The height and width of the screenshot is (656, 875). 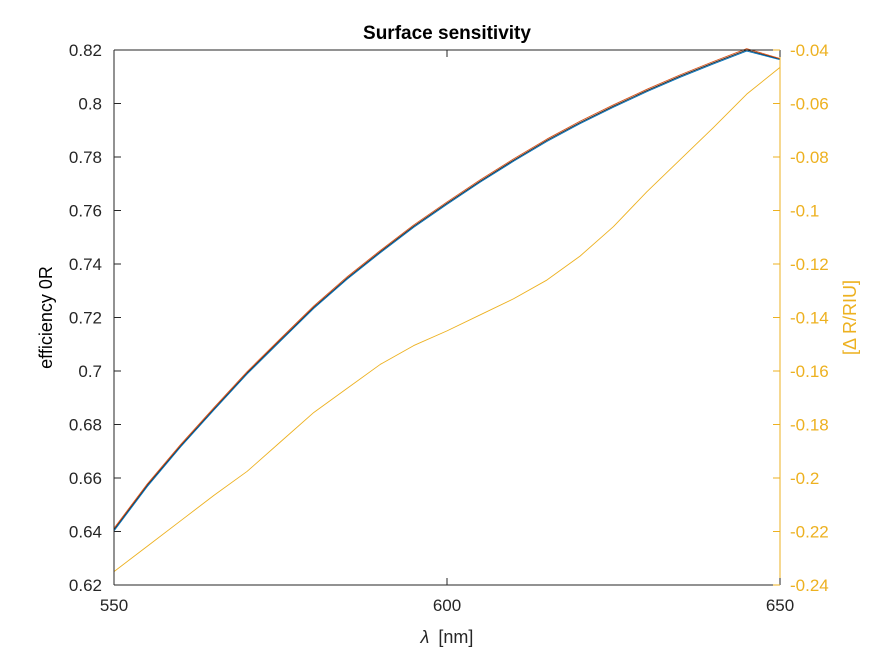 What do you see at coordinates (85, 532) in the screenshot?
I see `left-y-tick-label: 0.64` at bounding box center [85, 532].